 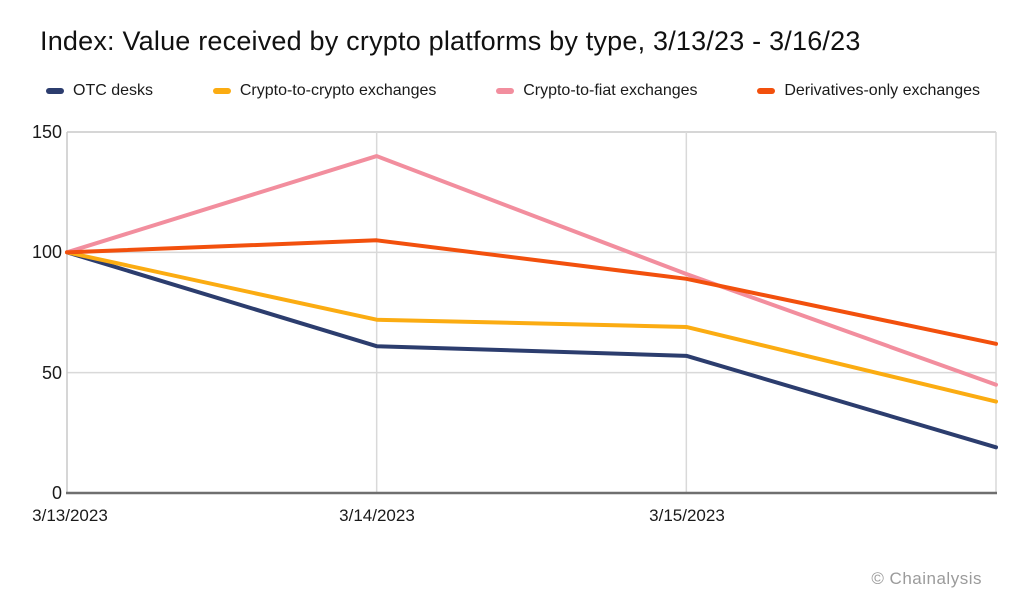 I want to click on legend-item-crypto-to-crypto-exchanges: Crypto-to-crypto exchanges, so click(x=324, y=91).